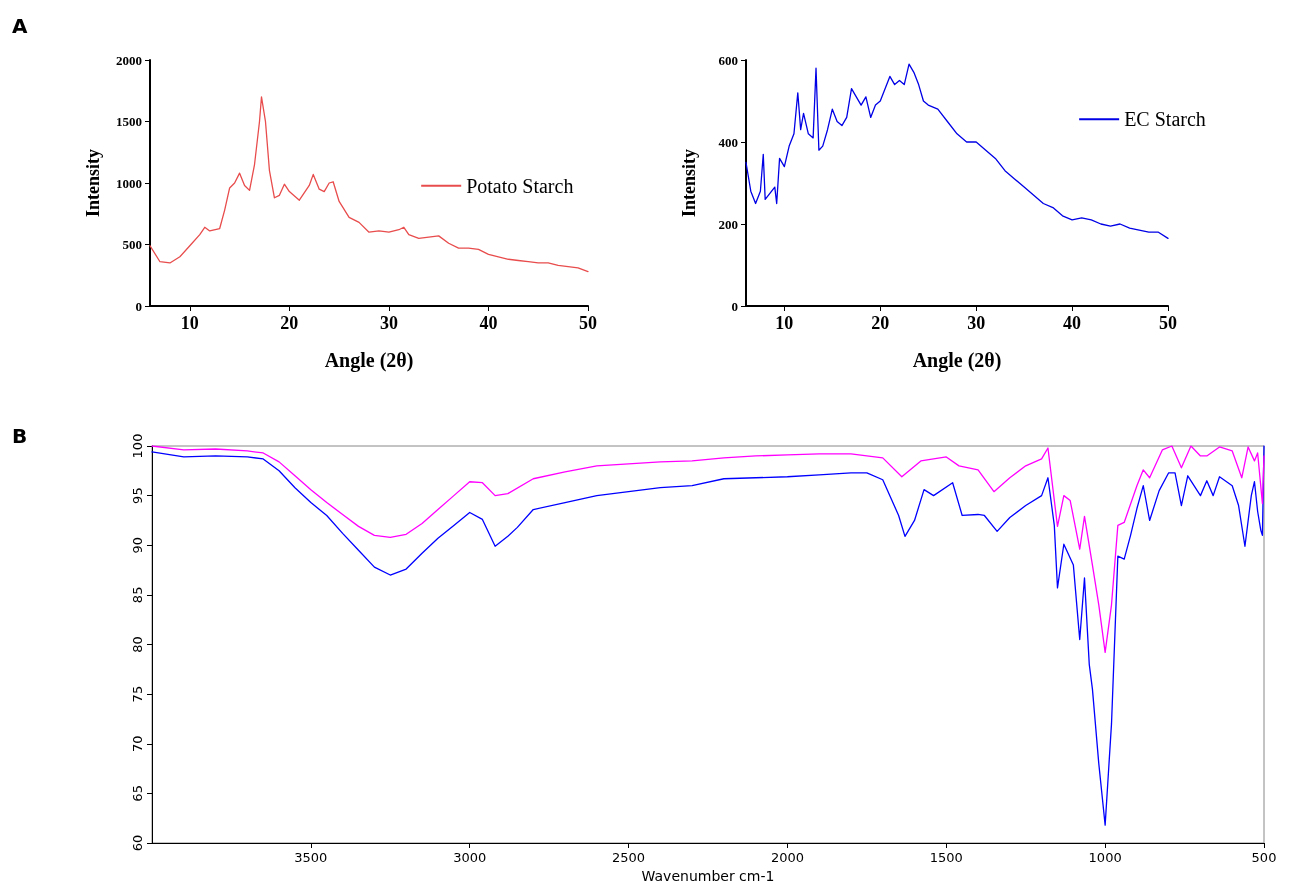  What do you see at coordinates (728, 142) in the screenshot?
I see `y-tick-label: 400` at bounding box center [728, 142].